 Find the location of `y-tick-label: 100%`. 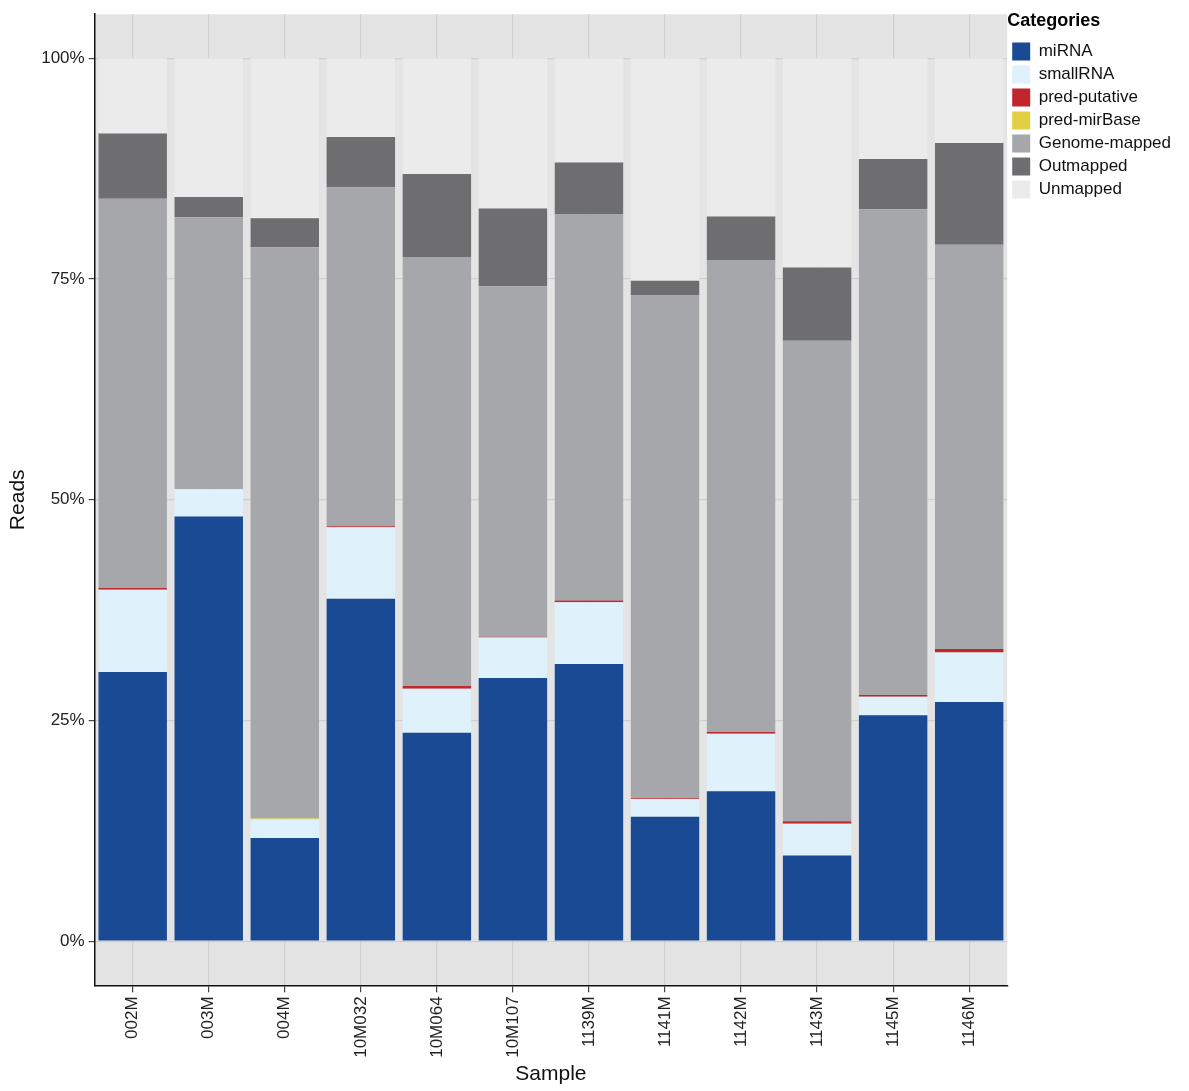

y-tick-label: 100% is located at coordinates (63, 58).